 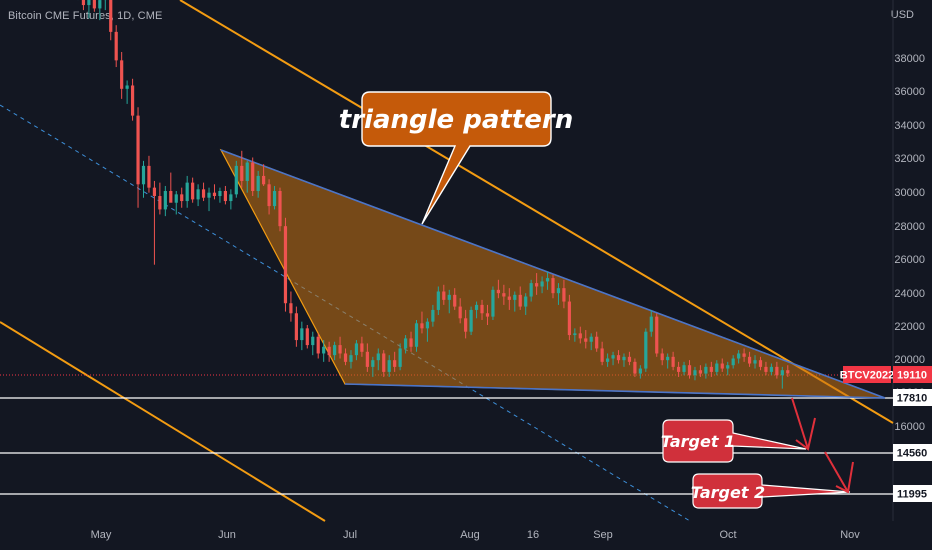 What do you see at coordinates (909, 193) in the screenshot?
I see `y-tick: 30000` at bounding box center [909, 193].